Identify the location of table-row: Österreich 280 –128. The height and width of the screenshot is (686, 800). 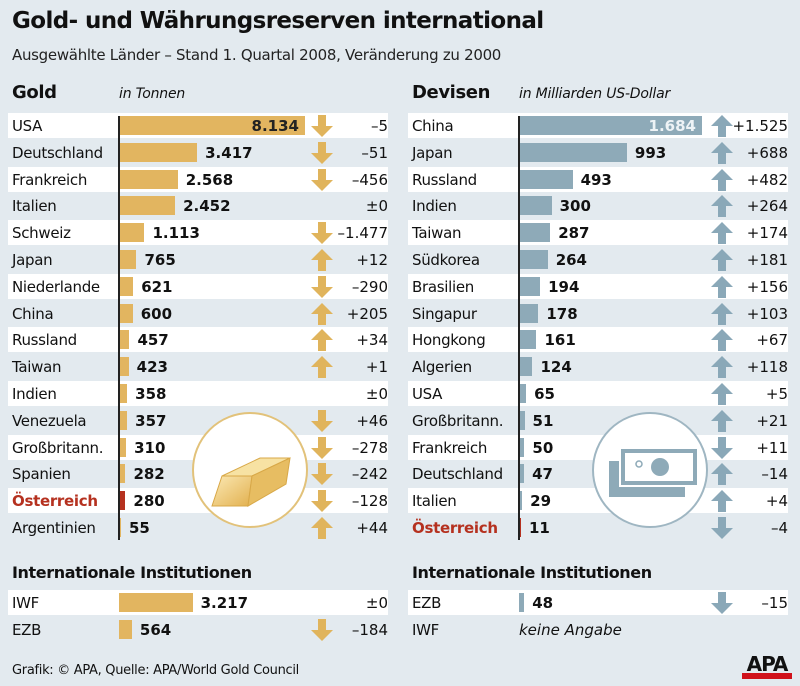
(198, 501).